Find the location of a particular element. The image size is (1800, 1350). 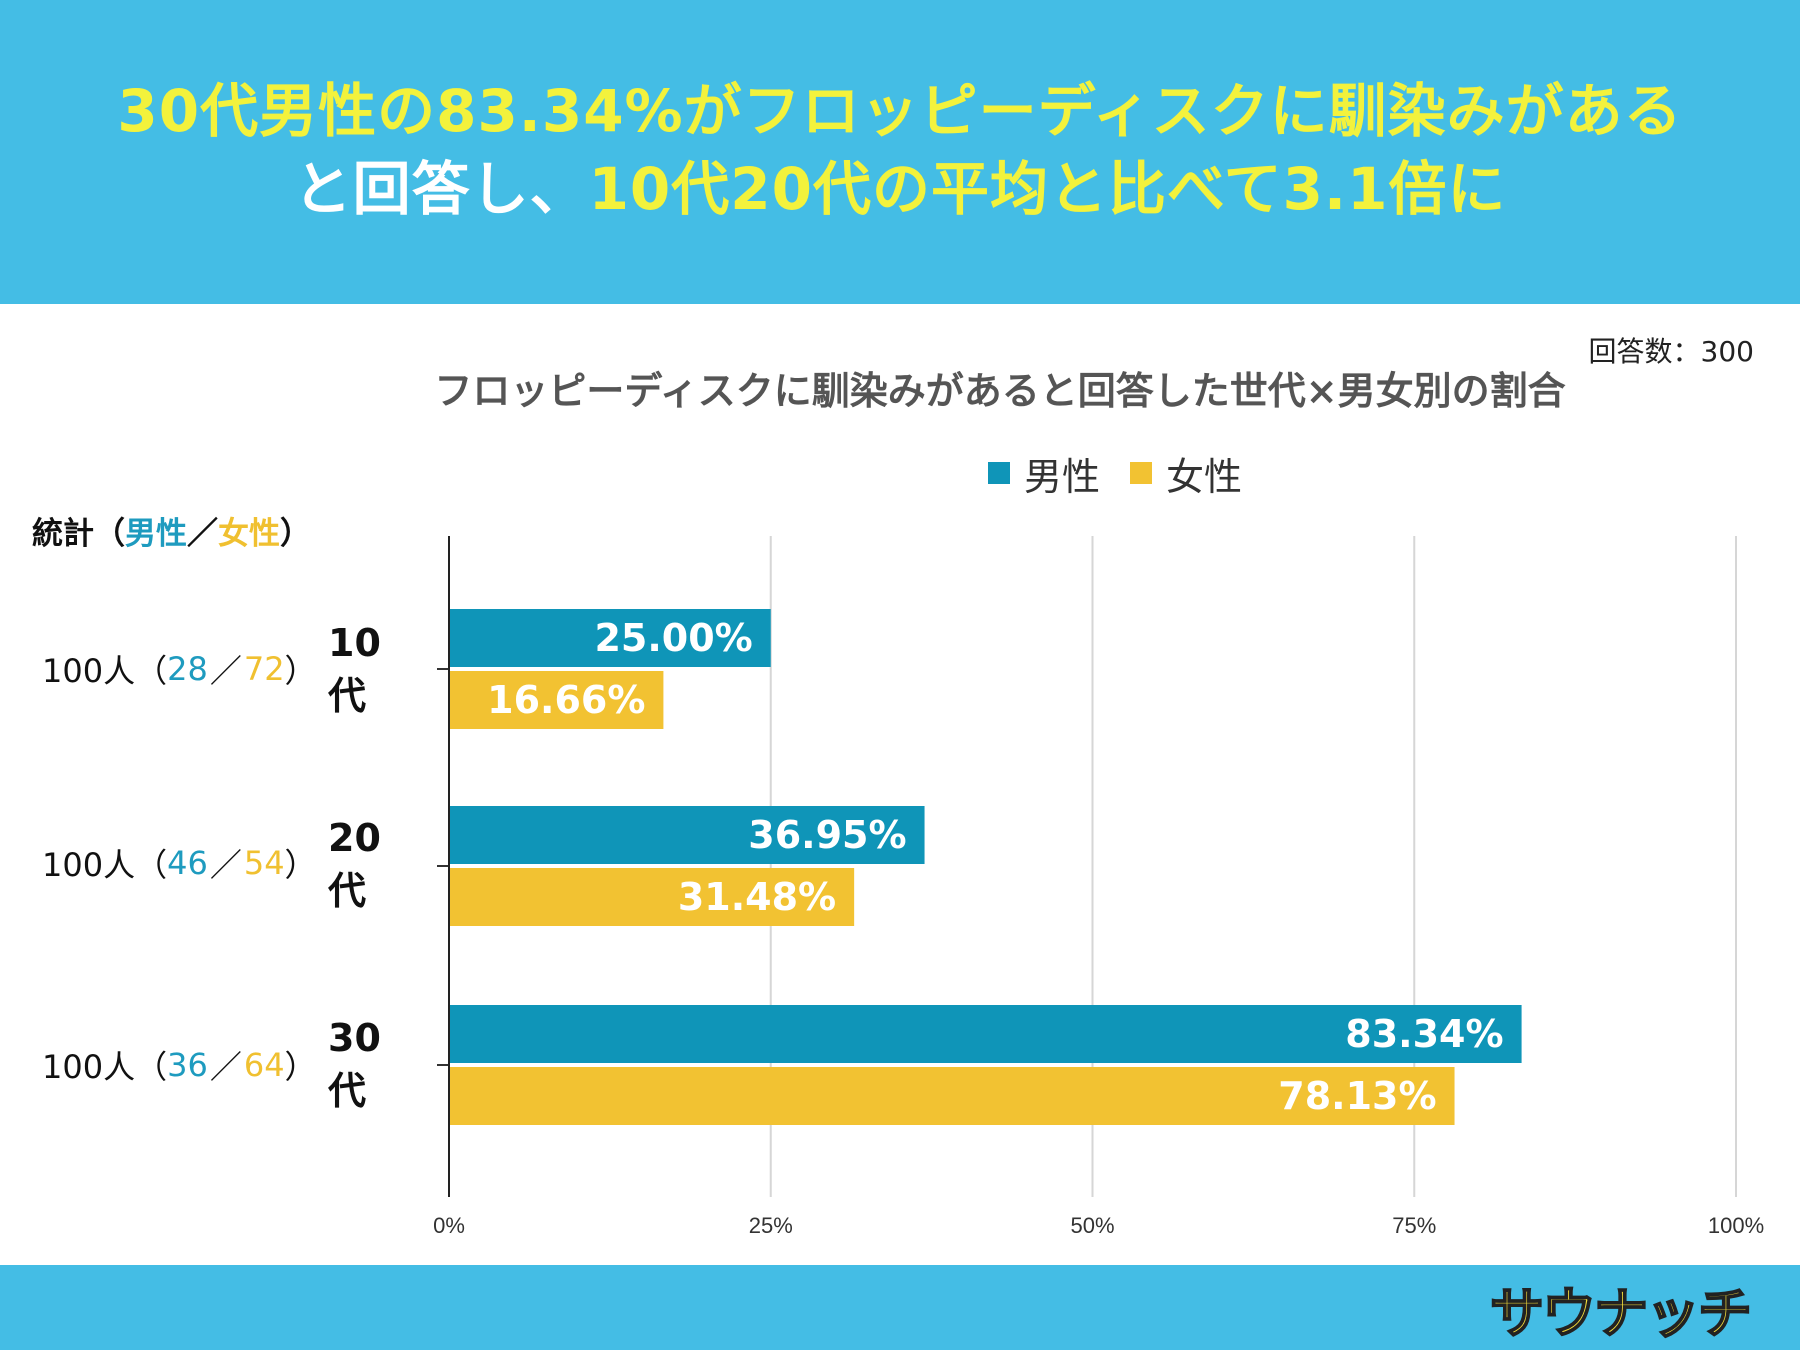

headline-line1: 30代男性の83.34%がフロッピーディスクに馴染みがある is located at coordinates (900, 111).